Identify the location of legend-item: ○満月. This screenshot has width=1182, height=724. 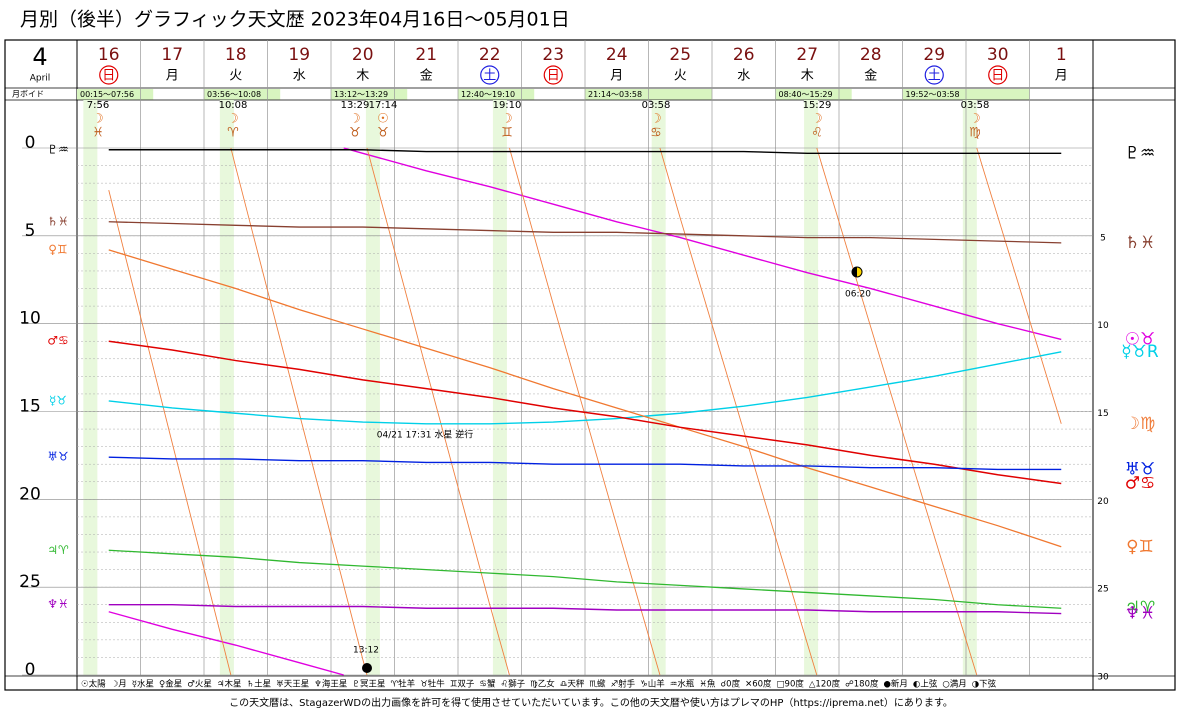
(954, 685).